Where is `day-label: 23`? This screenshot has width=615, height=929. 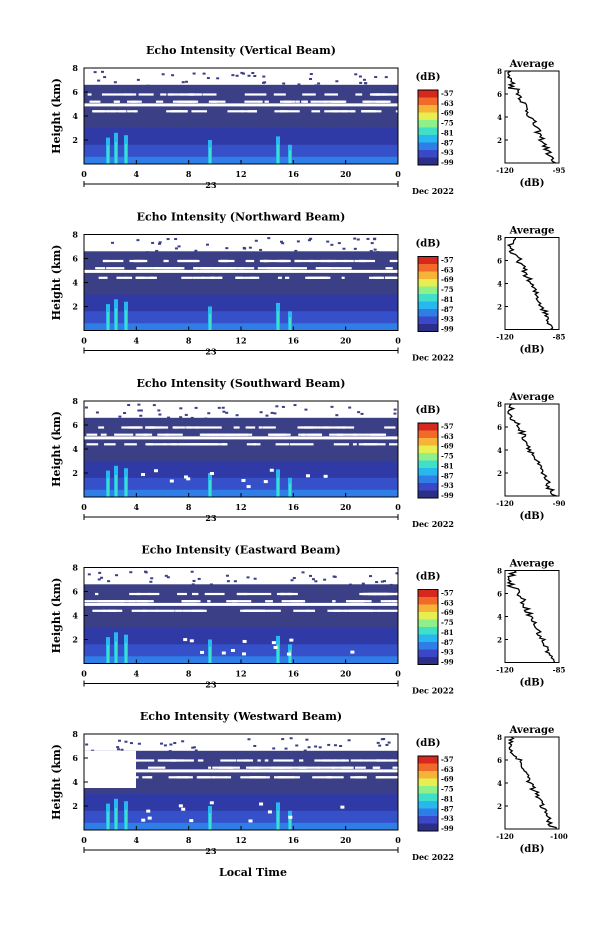 day-label: 23 is located at coordinates (211, 352).